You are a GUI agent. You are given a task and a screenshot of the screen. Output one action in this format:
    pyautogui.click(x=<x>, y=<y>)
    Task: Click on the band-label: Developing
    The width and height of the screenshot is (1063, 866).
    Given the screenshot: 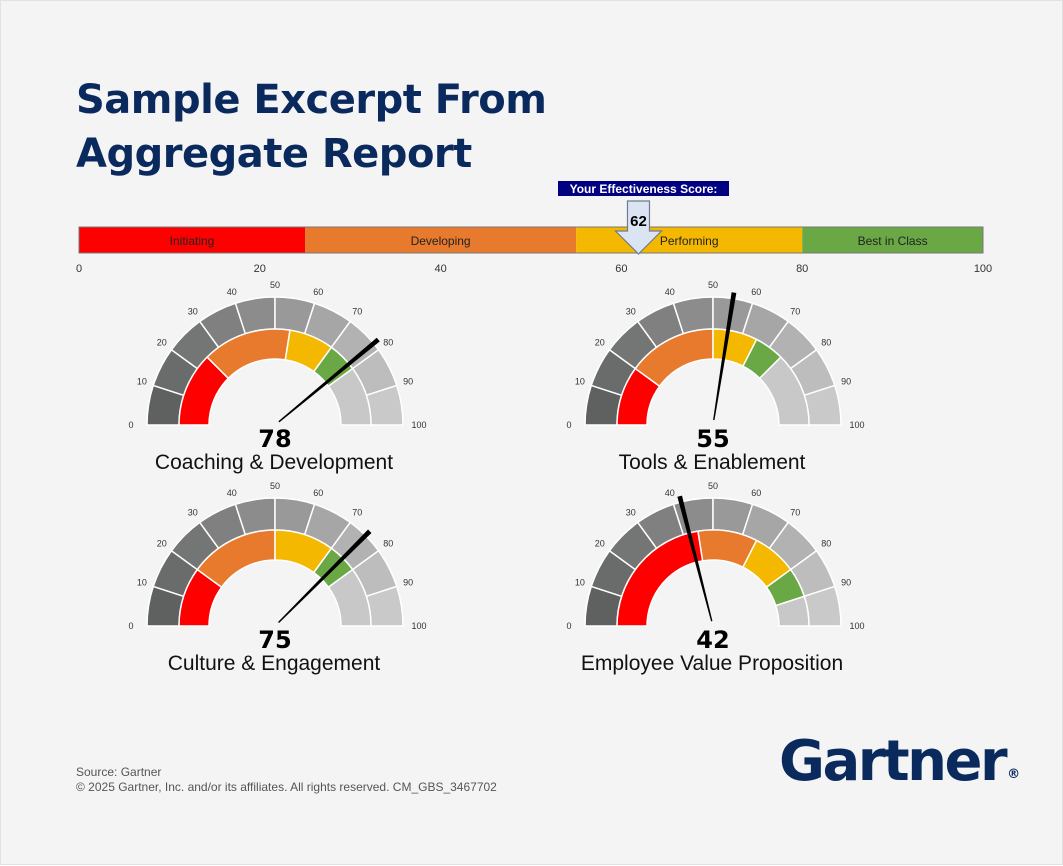 What is the action you would take?
    pyautogui.click(x=441, y=241)
    